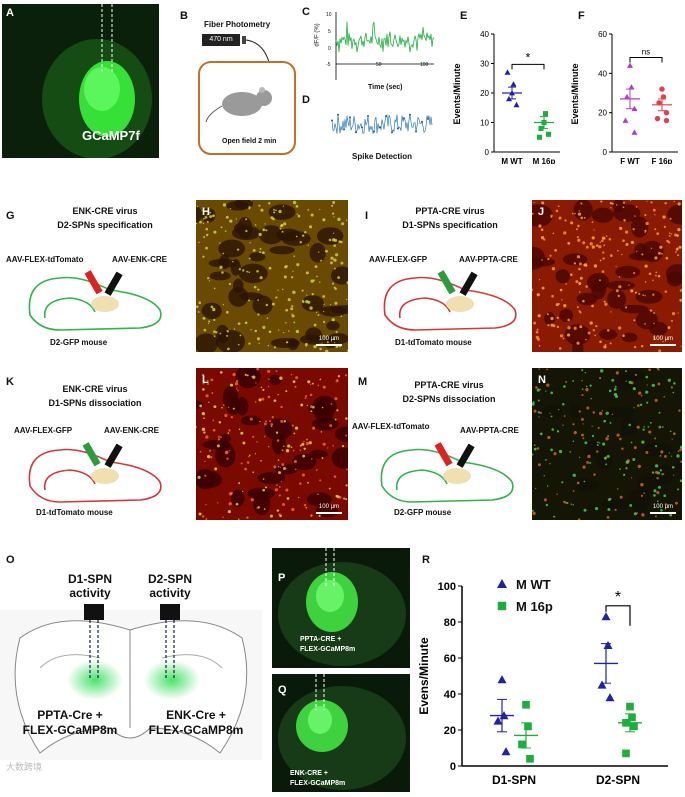 The width and height of the screenshot is (685, 797). I want to click on sig-label: *, so click(528, 57).